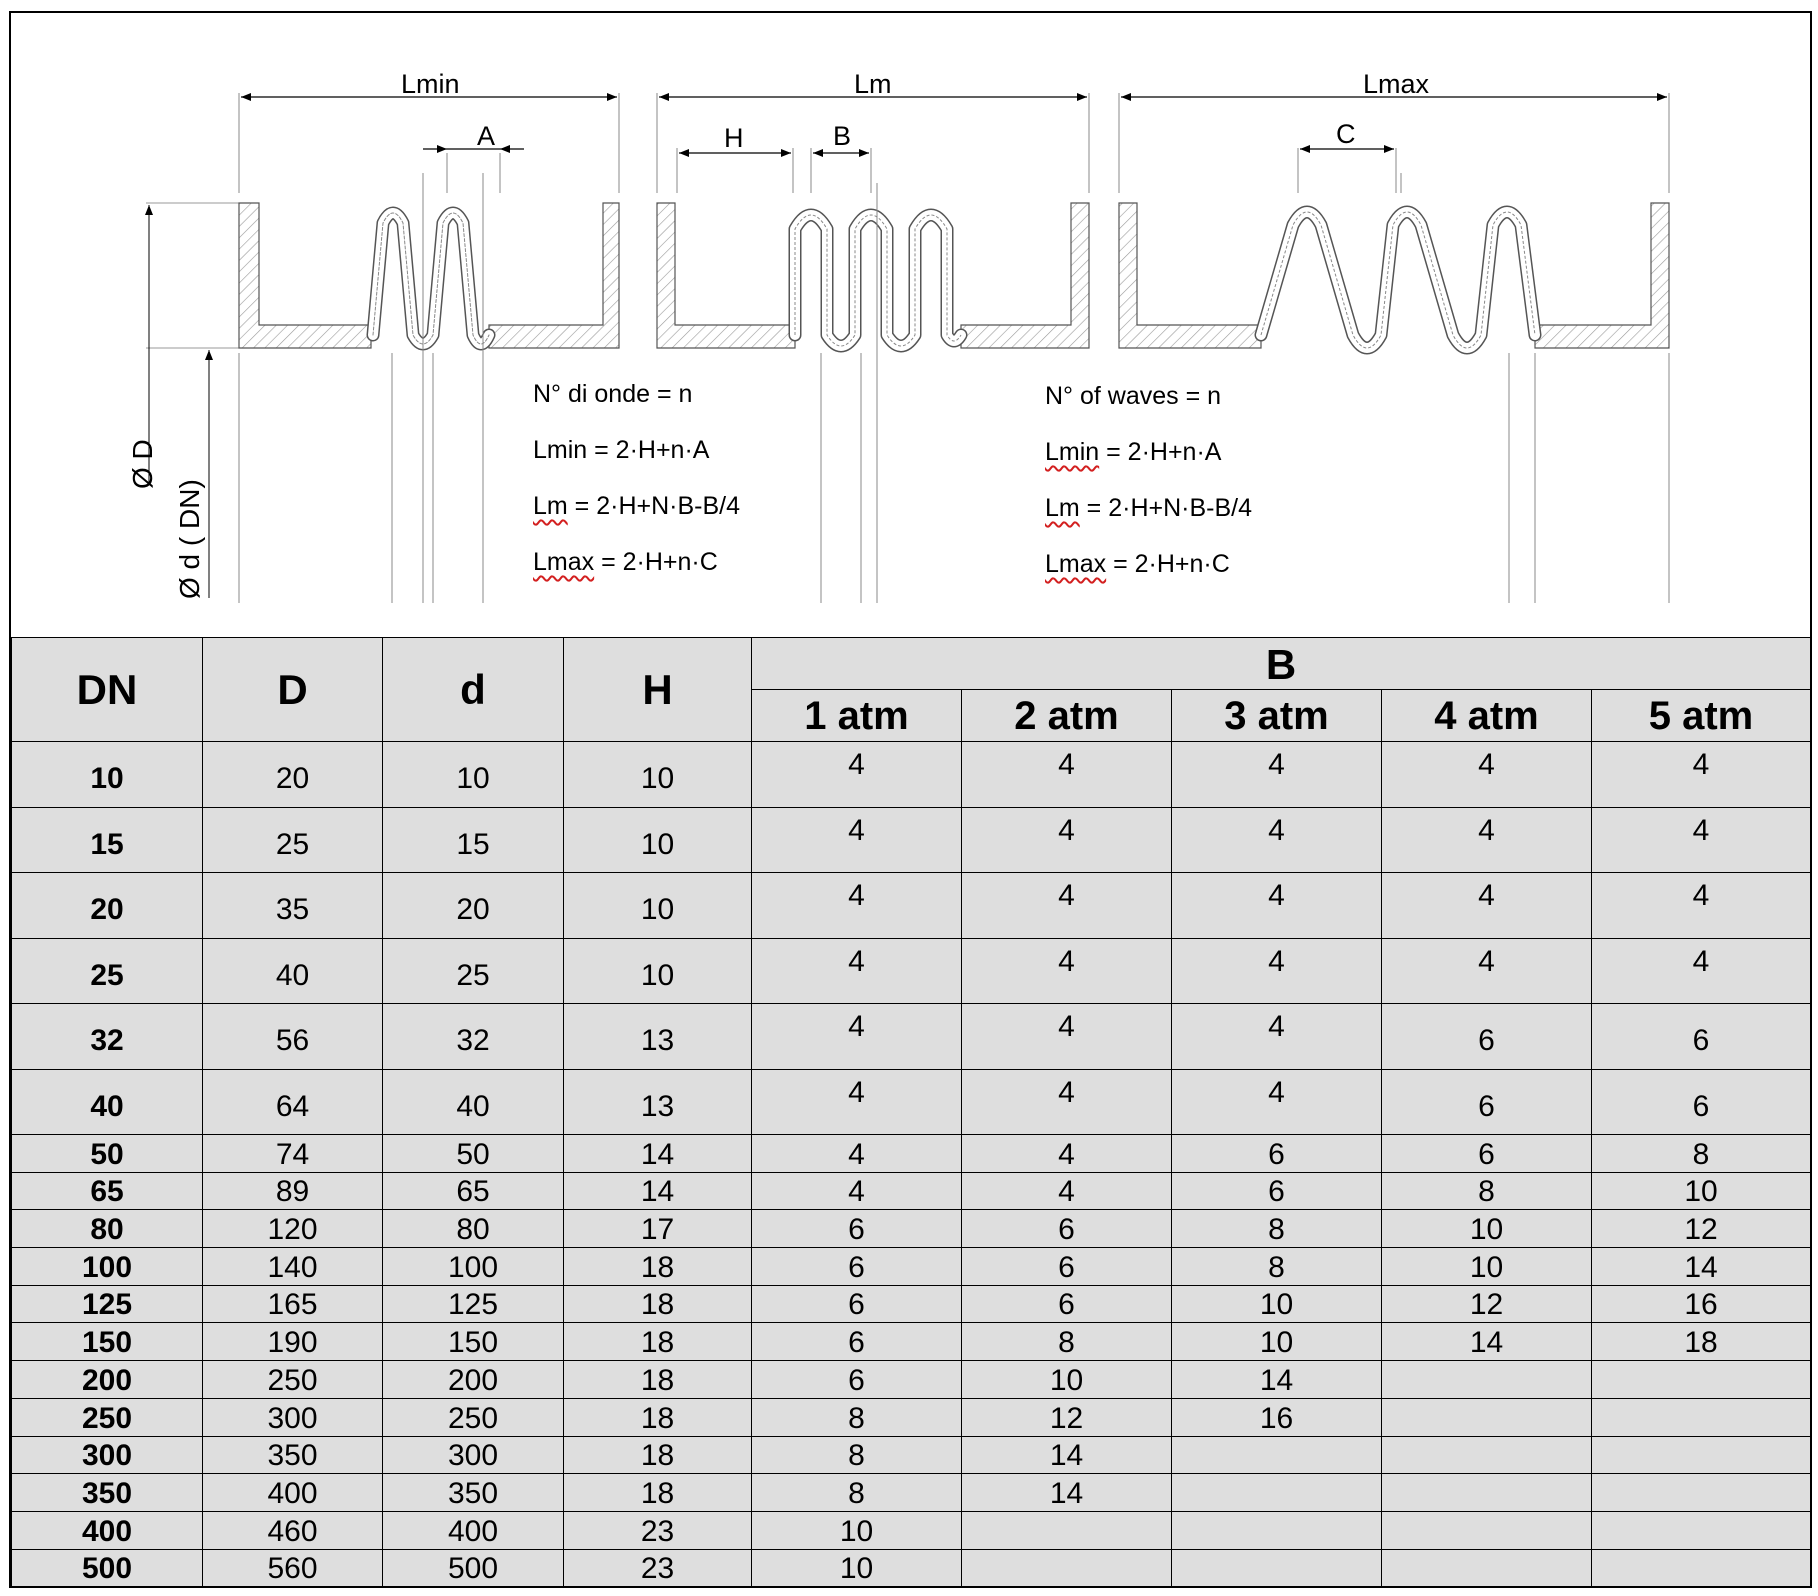 This screenshot has height=1596, width=1818. What do you see at coordinates (654, 506) in the screenshot?
I see `formula-it-lm-expr: = 2·H+N·B-B/4` at bounding box center [654, 506].